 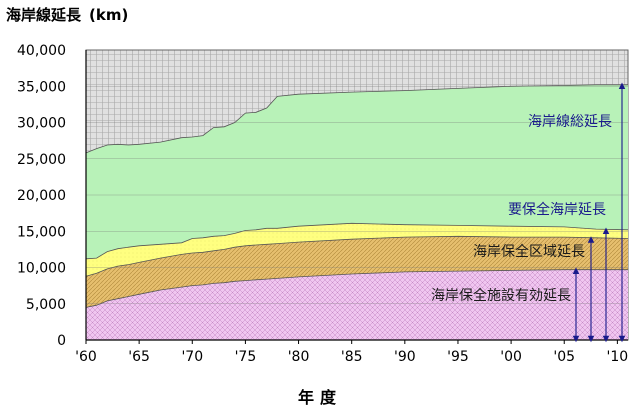 What do you see at coordinates (352, 357) in the screenshot?
I see `x-tick-label: '85` at bounding box center [352, 357].